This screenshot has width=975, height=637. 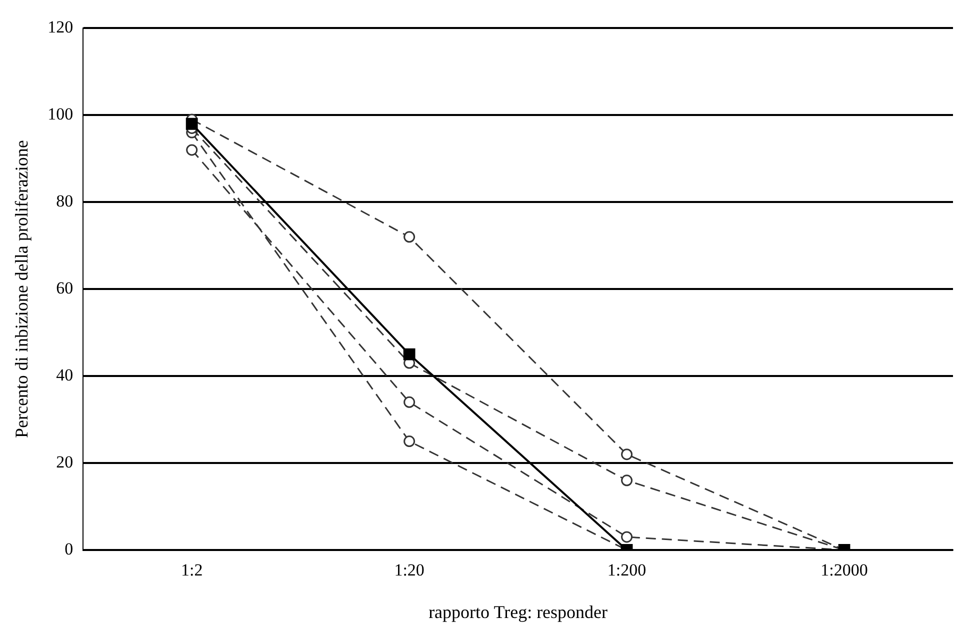 What do you see at coordinates (61, 114) in the screenshot?
I see `y-tick-label: 100` at bounding box center [61, 114].